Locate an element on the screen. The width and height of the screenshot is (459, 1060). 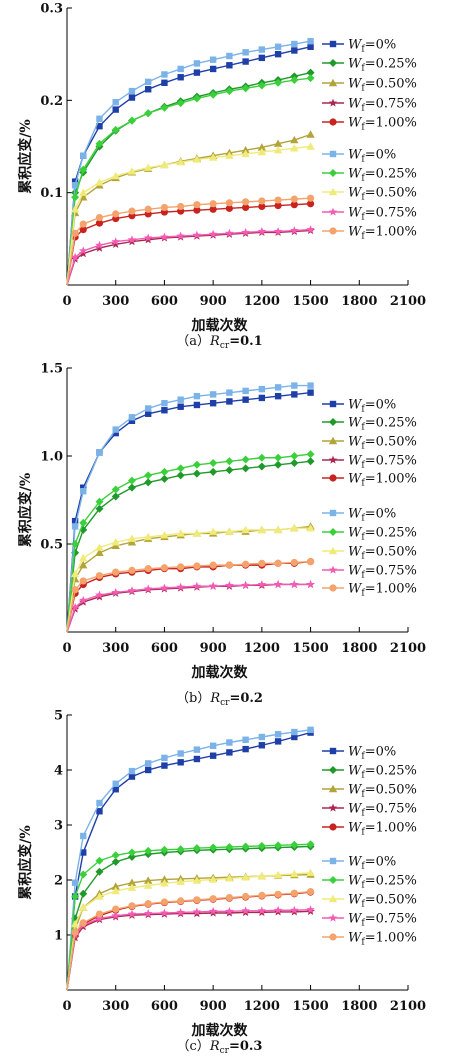
legend-label: Wf=0.75% is located at coordinates (382, 105).